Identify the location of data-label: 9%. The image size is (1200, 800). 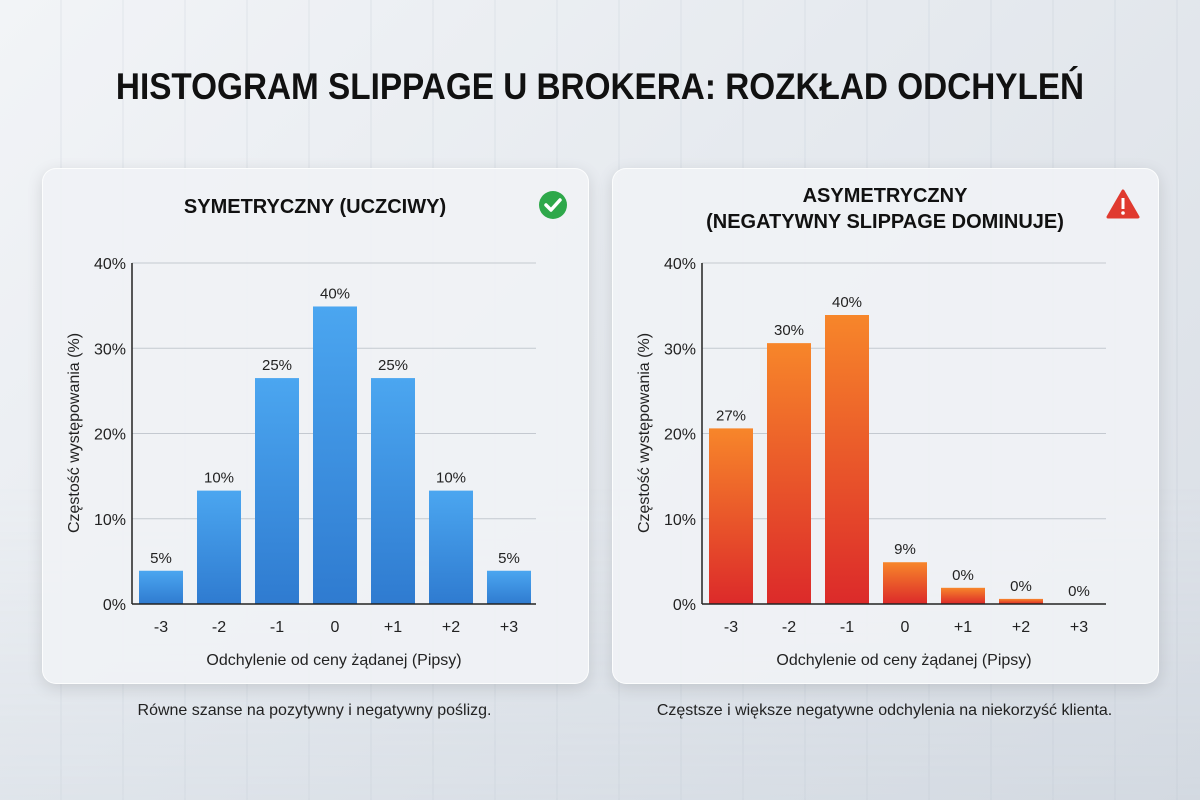
(905, 549).